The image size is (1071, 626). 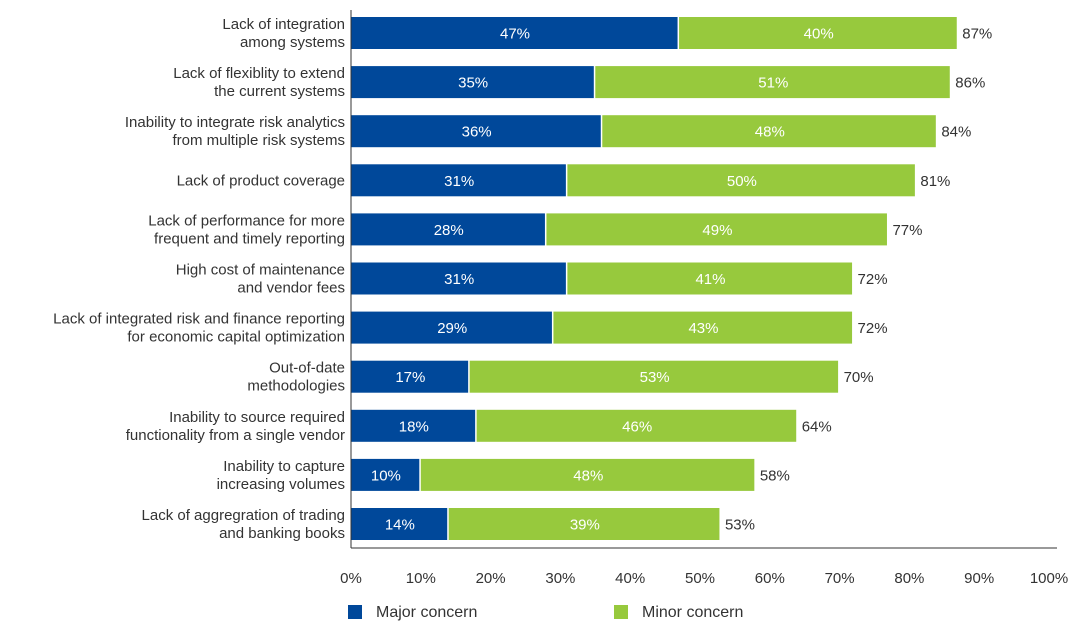 I want to click on data-label-minor: 49%, so click(x=717, y=230).